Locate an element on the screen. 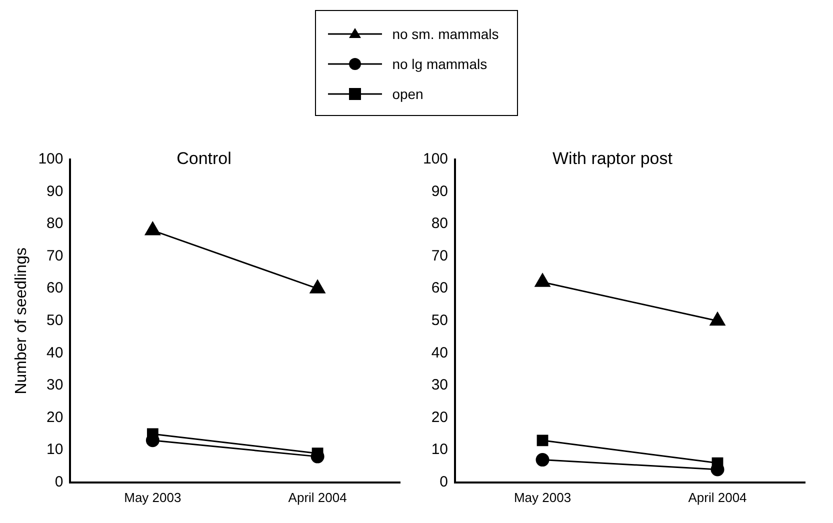  chart-title: Control is located at coordinates (204, 158).